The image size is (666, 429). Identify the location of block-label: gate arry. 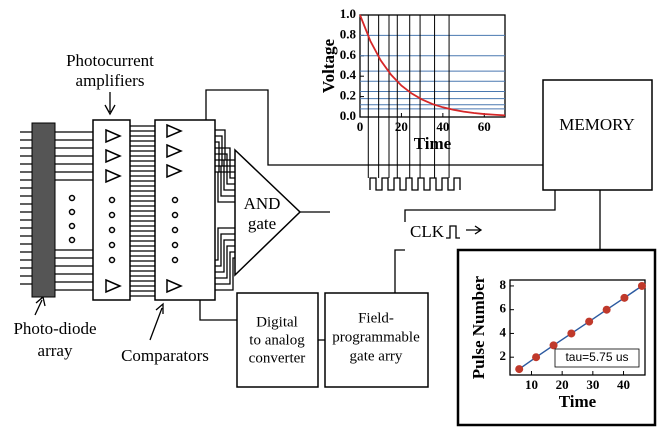
(376, 356).